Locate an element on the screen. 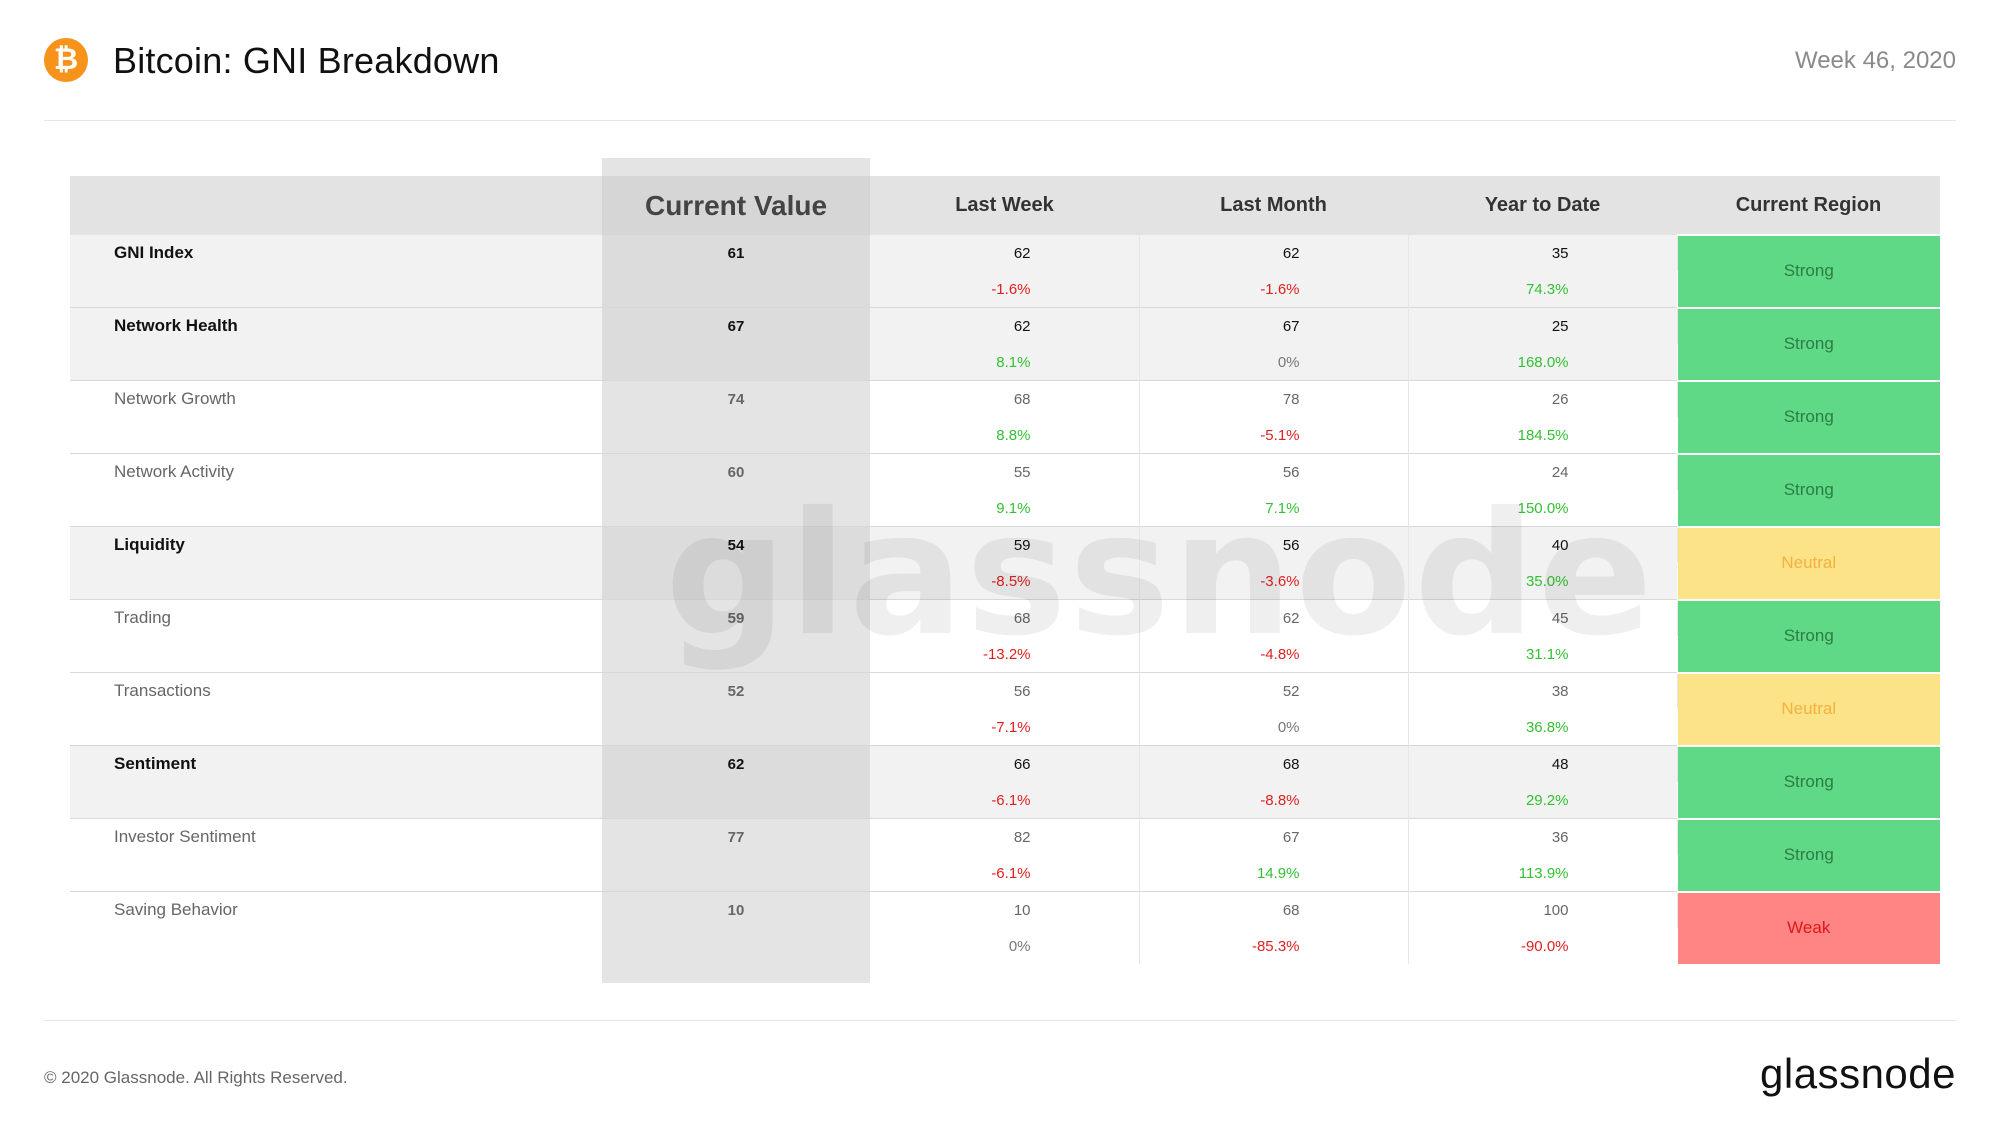  column-header-last-week: Last Week is located at coordinates (1004, 205).